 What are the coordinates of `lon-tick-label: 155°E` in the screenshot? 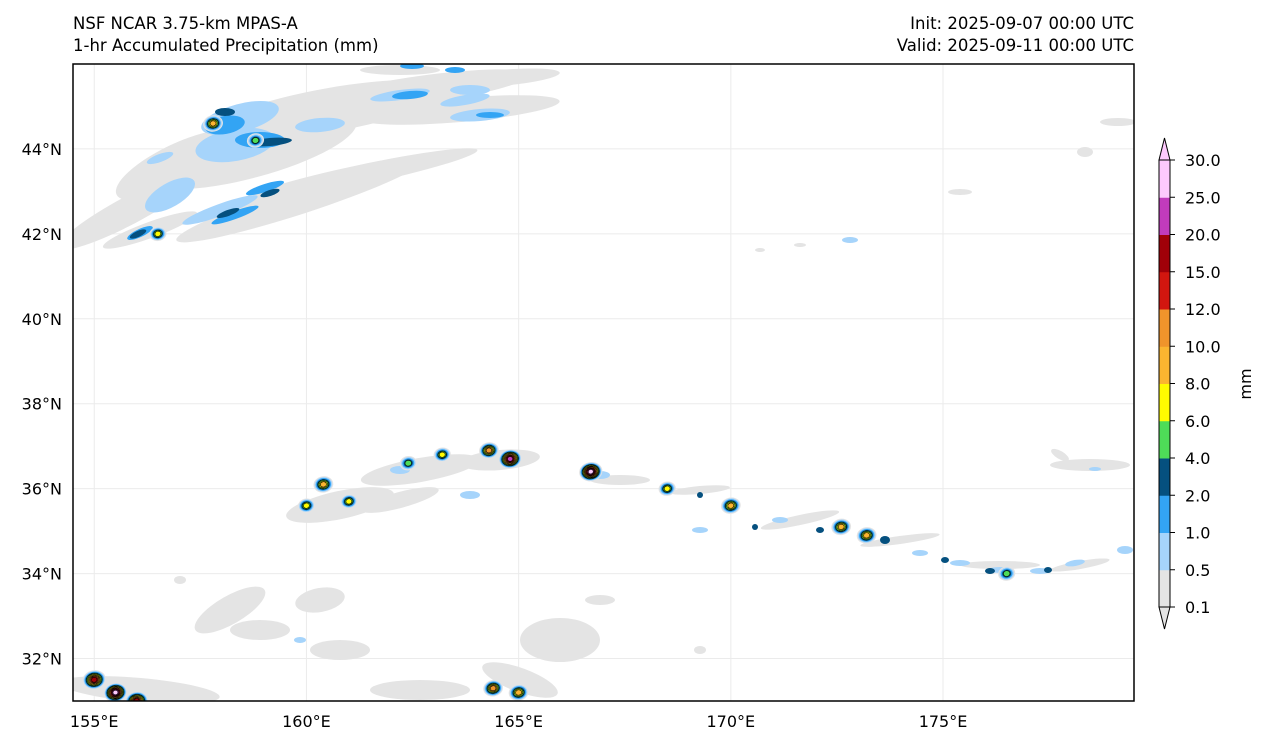 It's located at (94, 721).